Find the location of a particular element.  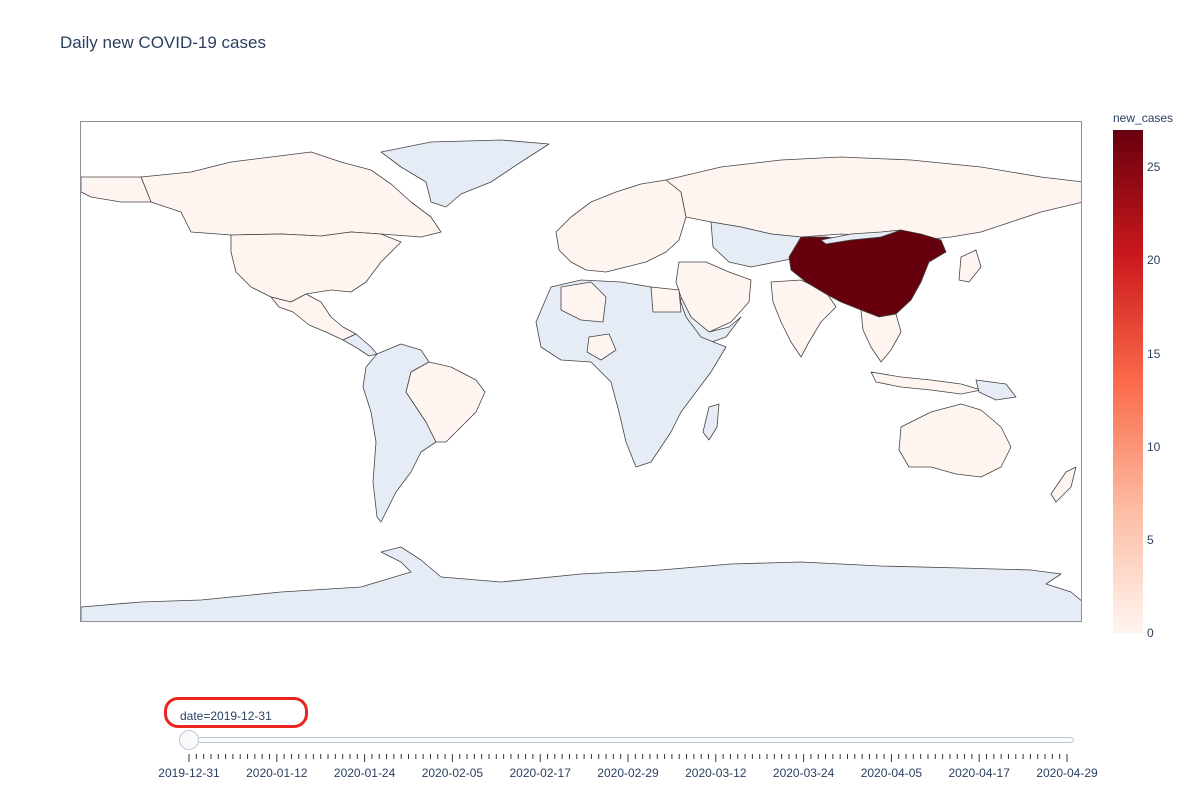

country-mongolia is located at coordinates (861, 237).